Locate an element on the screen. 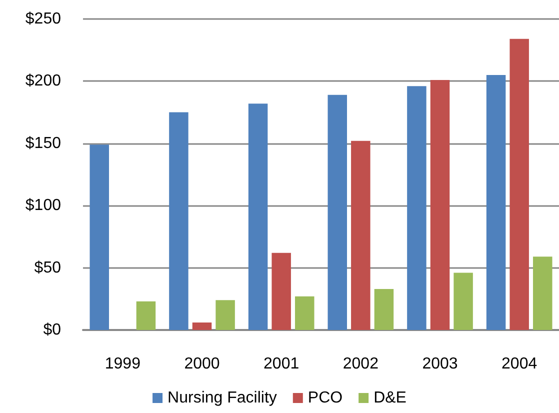  legend-label: D&E is located at coordinates (390, 398).